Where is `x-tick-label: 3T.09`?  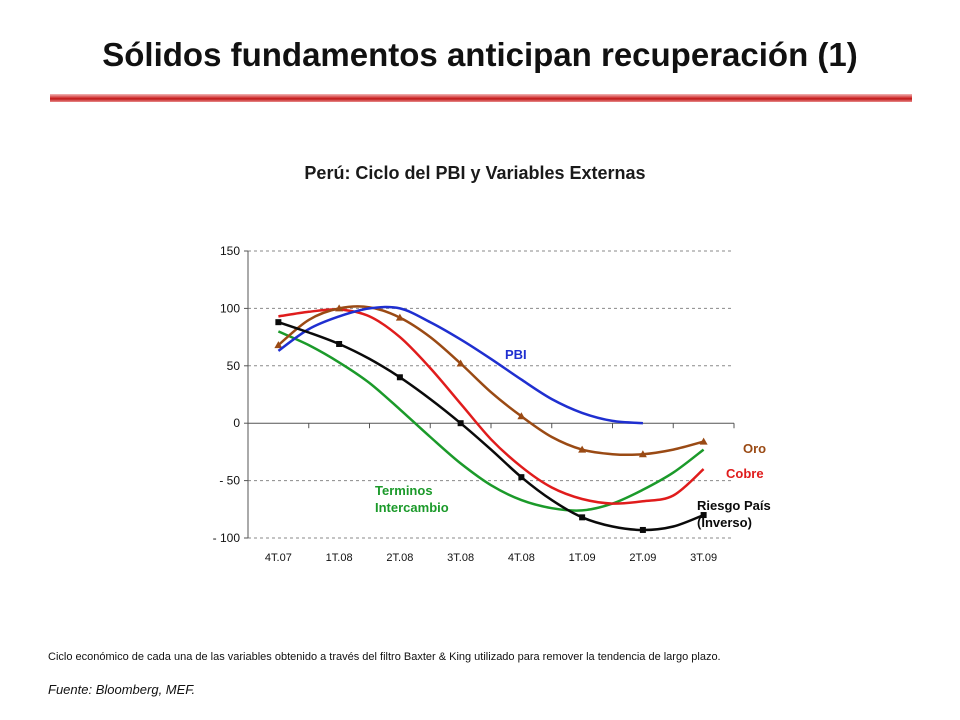 x-tick-label: 3T.09 is located at coordinates (703, 558).